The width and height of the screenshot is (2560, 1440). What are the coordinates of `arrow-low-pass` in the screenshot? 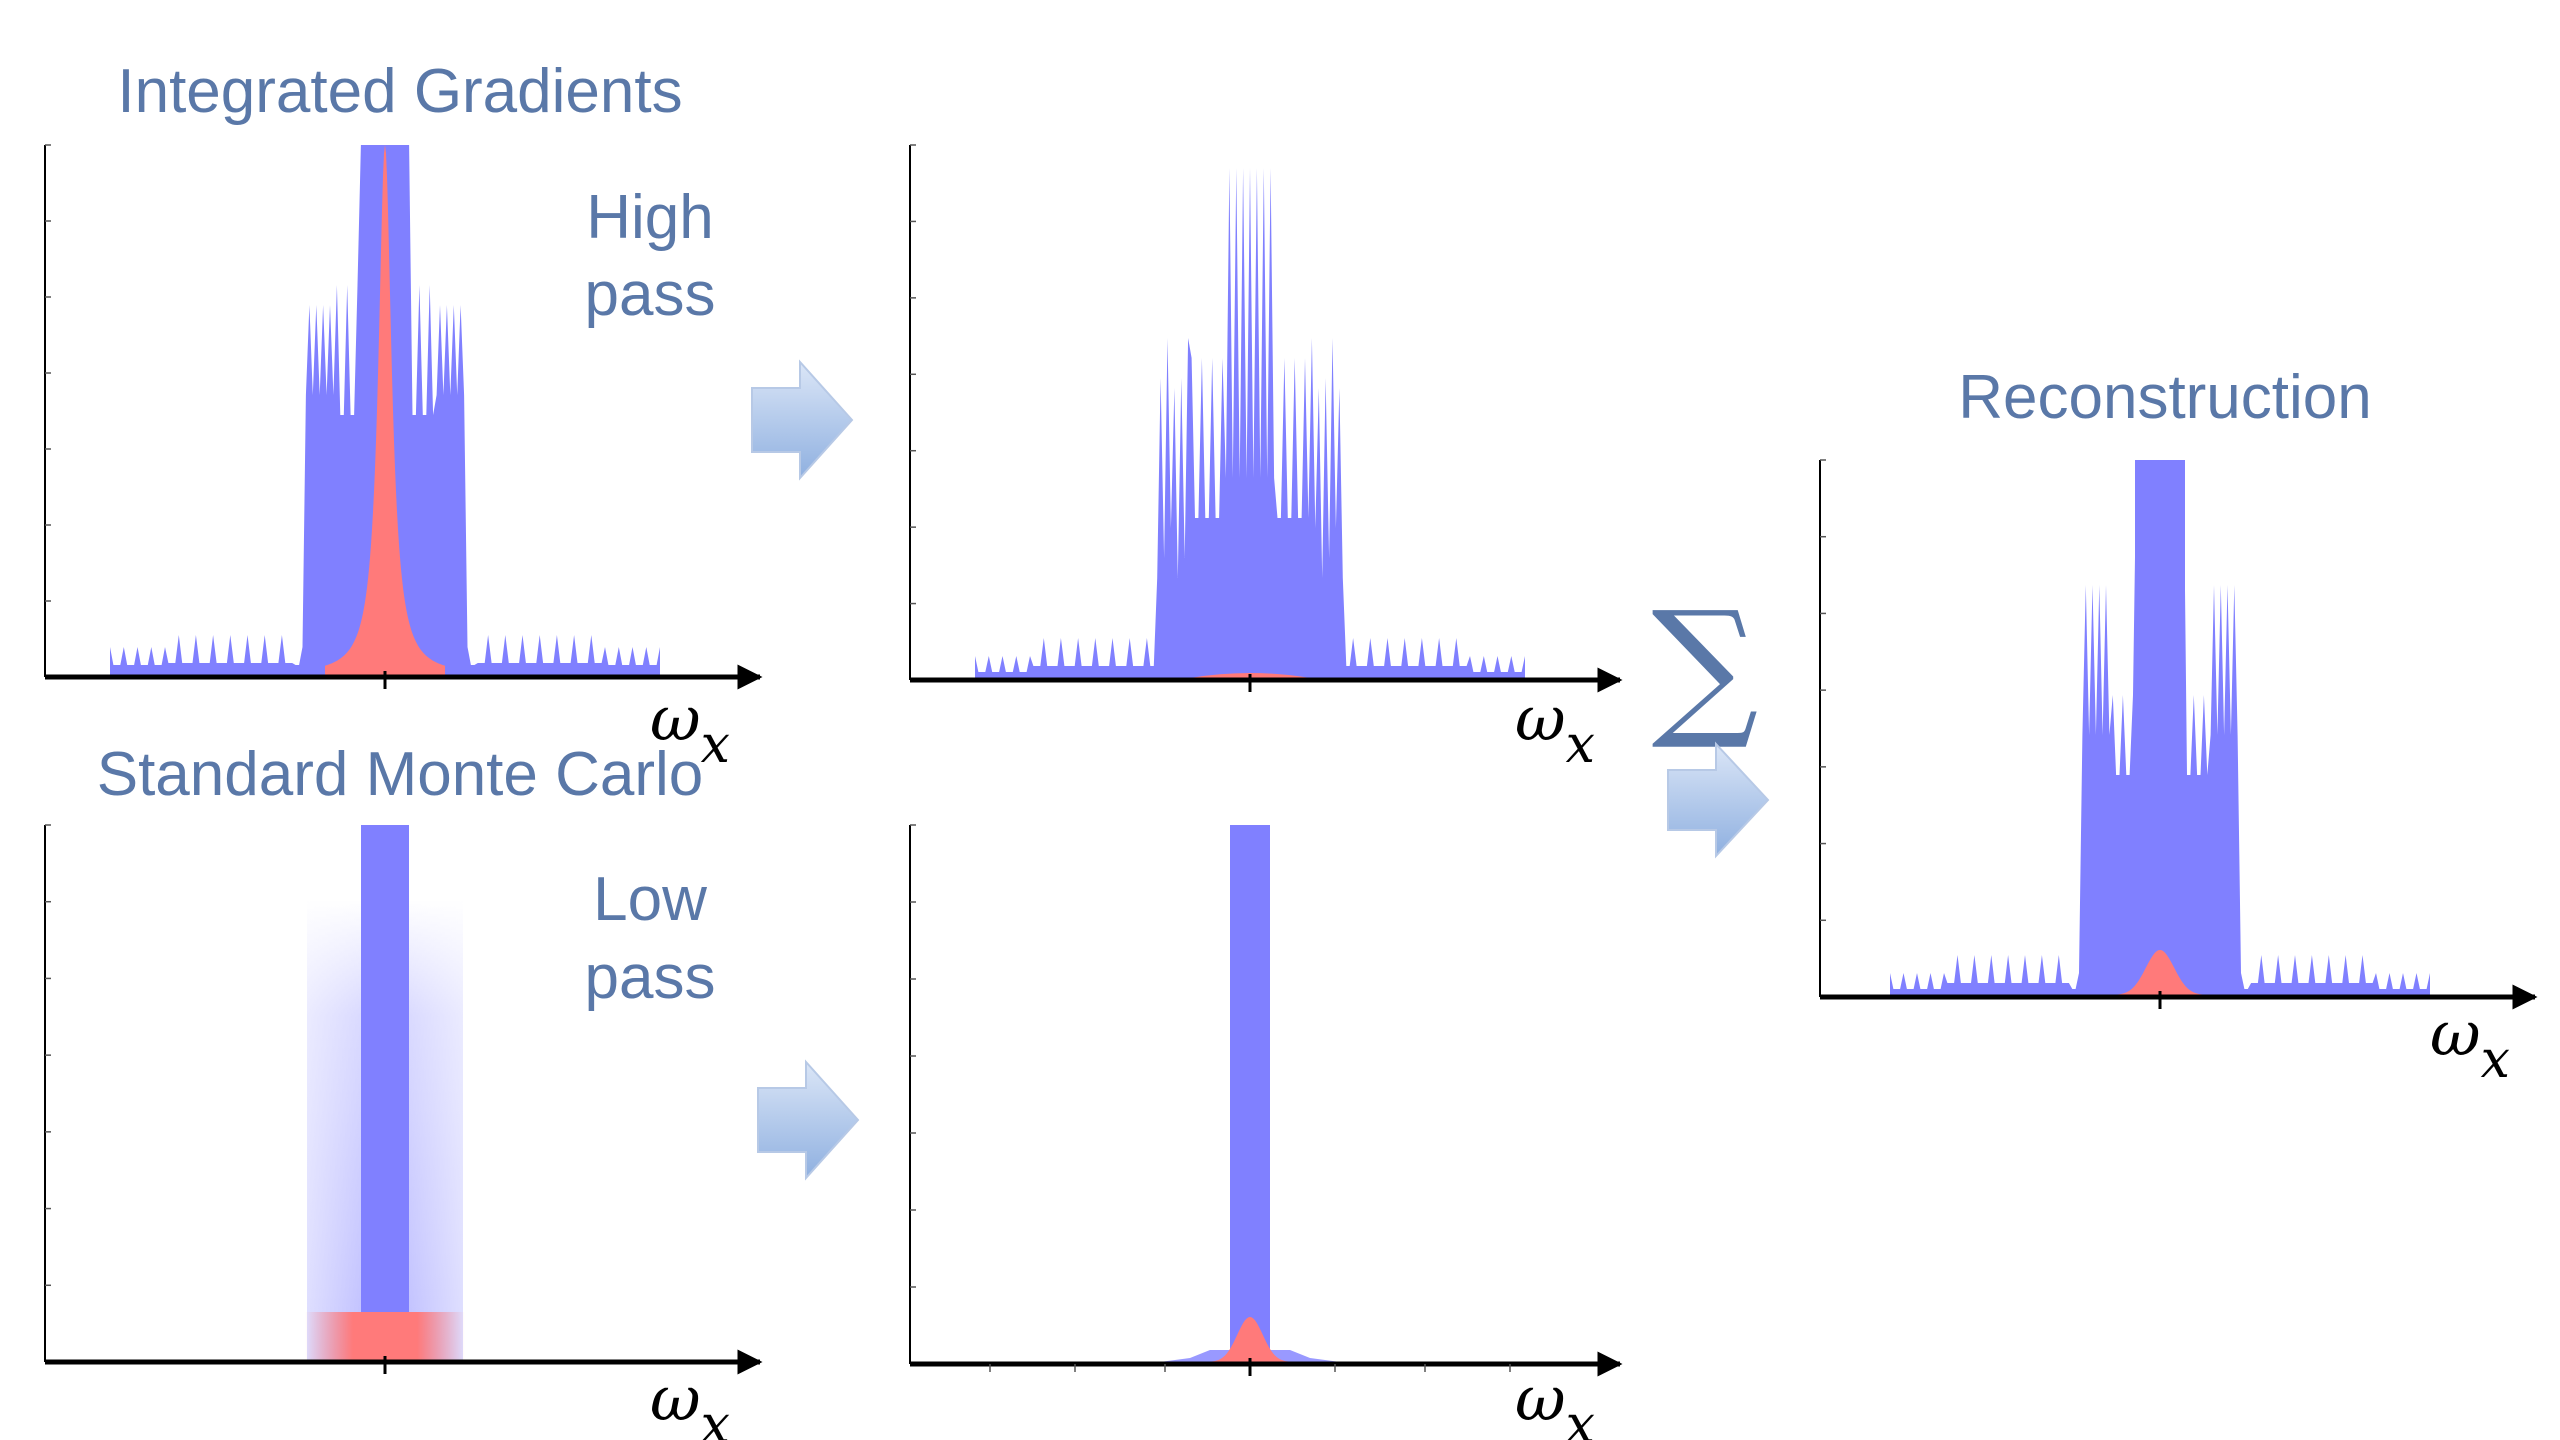 It's located at (808, 1120).